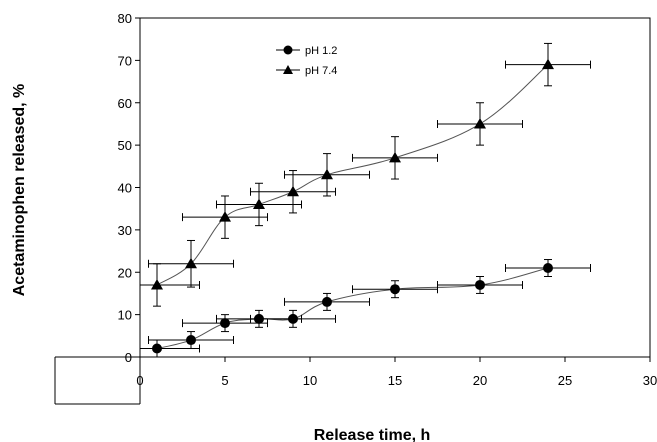 This screenshot has width=657, height=442. I want to click on y-tick-label: 0, so click(128, 357).